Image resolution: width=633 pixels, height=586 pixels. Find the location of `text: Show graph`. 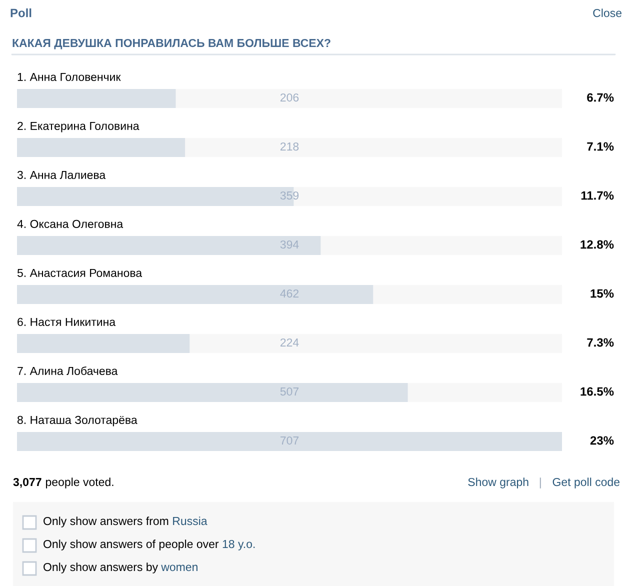

text: Show graph is located at coordinates (498, 483).